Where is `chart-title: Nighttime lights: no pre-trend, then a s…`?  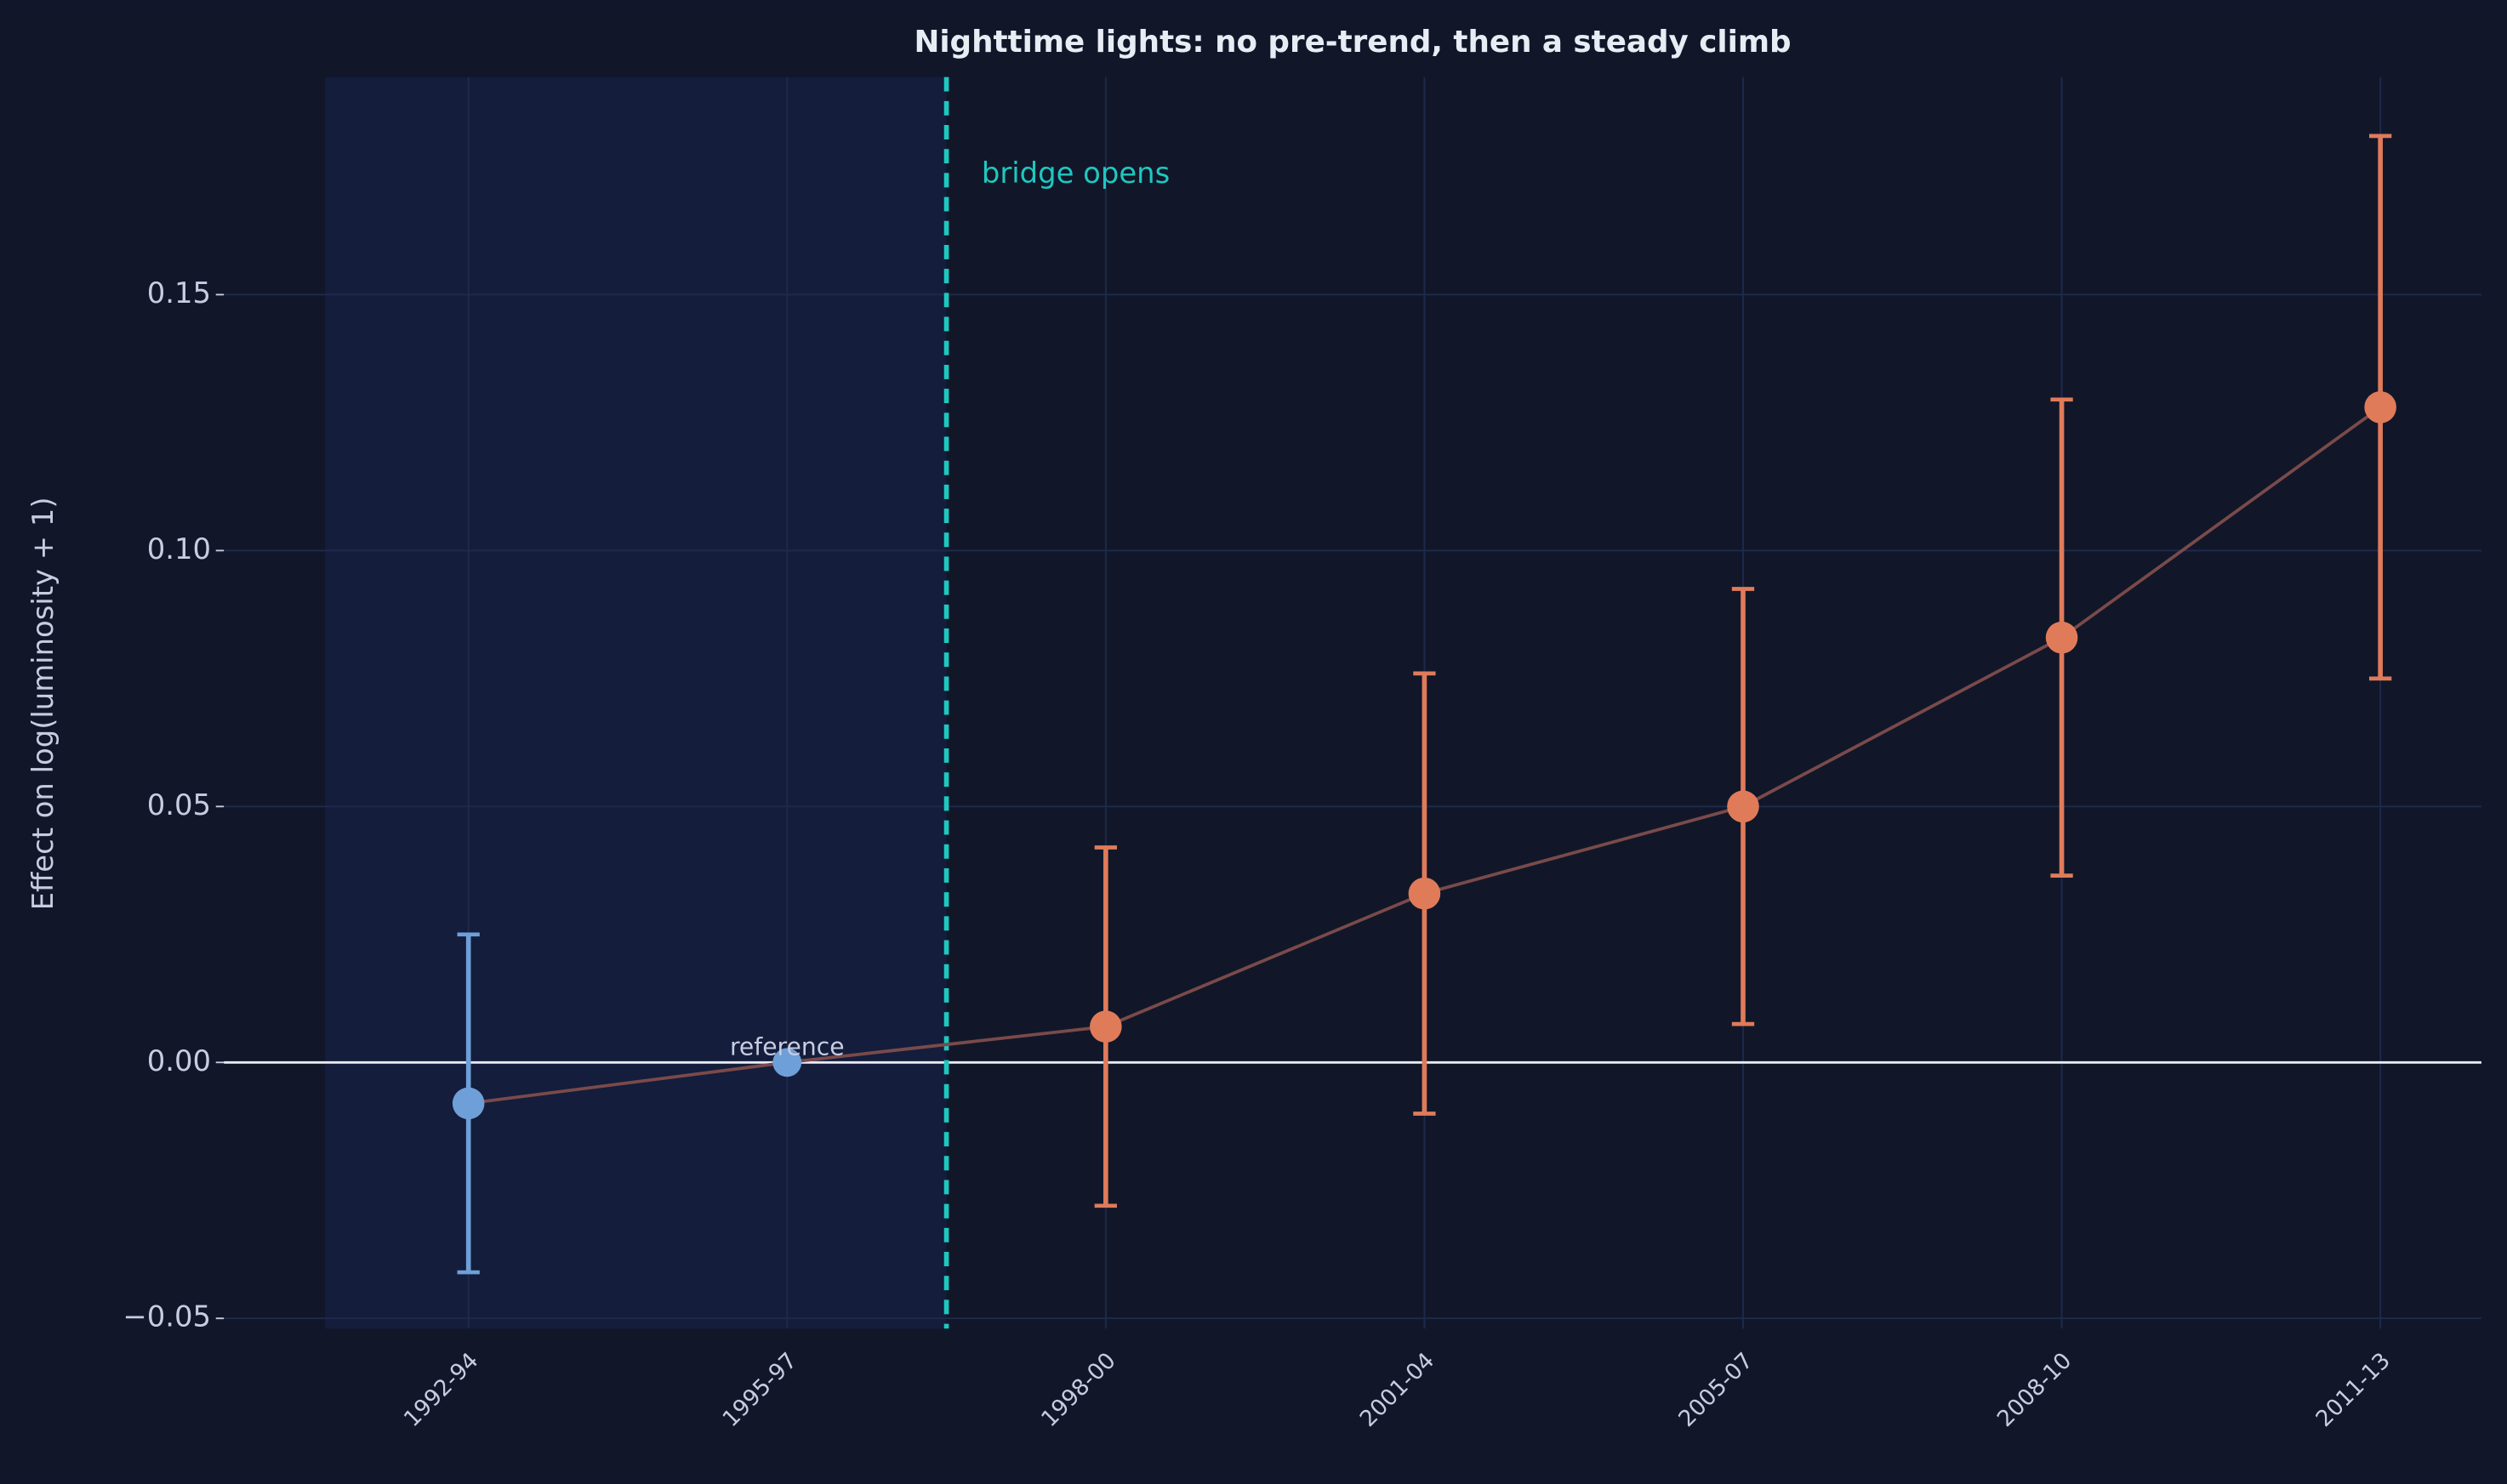 chart-title: Nighttime lights: no pre-trend, then a s… is located at coordinates (1352, 43).